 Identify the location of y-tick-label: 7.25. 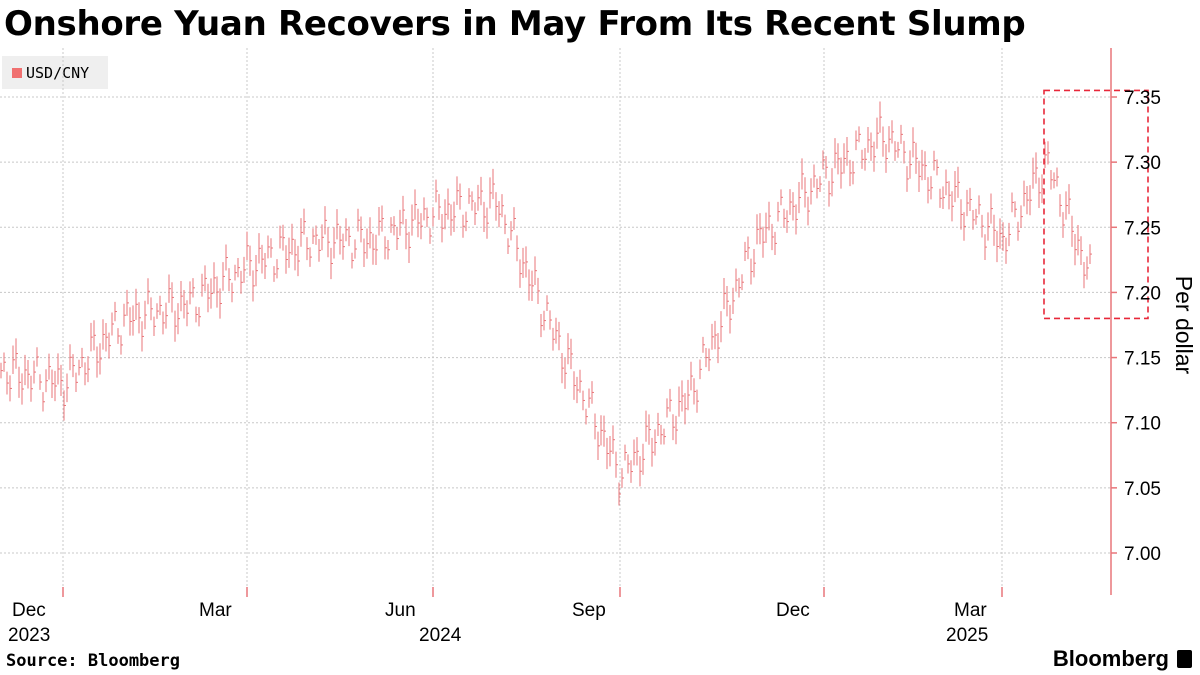
(1142, 228).